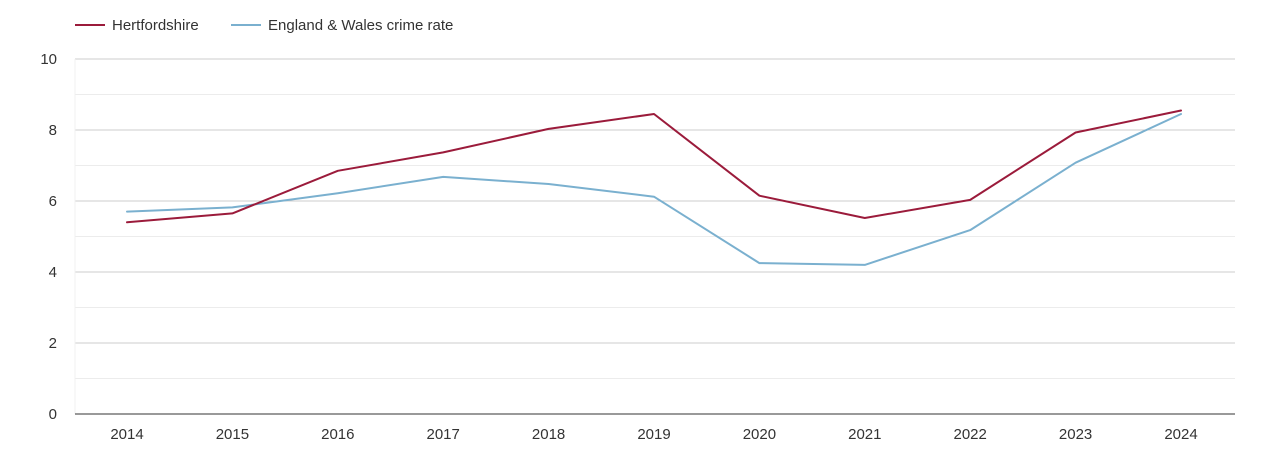  I want to click on y-tick-label: 10, so click(48, 59).